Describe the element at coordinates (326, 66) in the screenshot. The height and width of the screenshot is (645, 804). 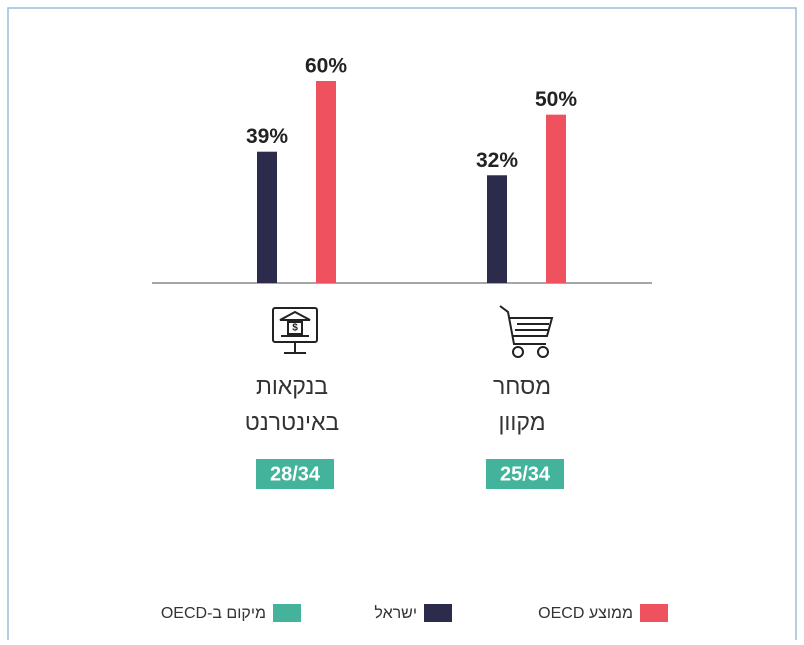
I see `value-label: 60%` at that location.